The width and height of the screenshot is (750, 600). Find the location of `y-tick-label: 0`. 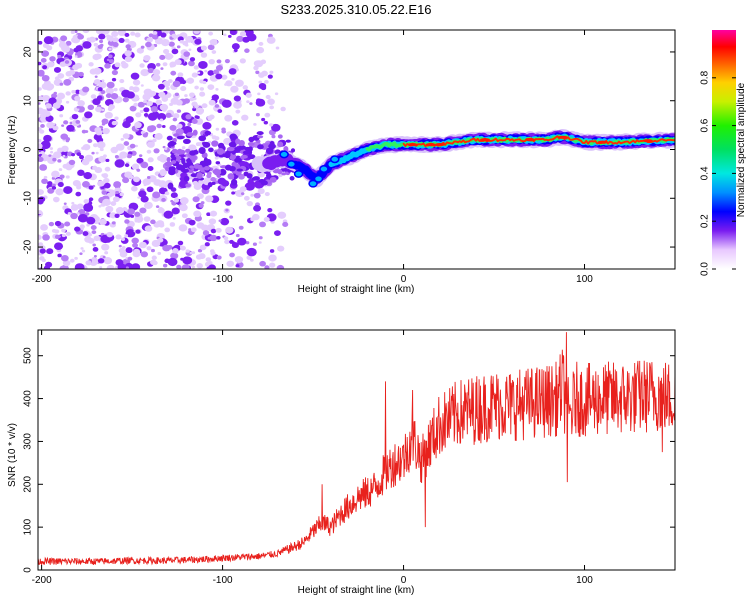

y-tick-label: 0 is located at coordinates (28, 149).